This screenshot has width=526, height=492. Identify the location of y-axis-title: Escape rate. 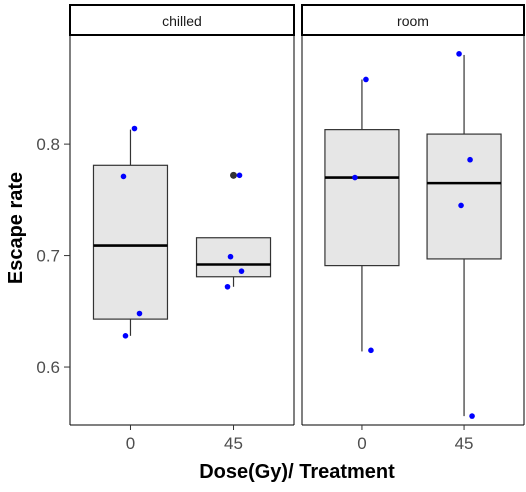
(16, 228).